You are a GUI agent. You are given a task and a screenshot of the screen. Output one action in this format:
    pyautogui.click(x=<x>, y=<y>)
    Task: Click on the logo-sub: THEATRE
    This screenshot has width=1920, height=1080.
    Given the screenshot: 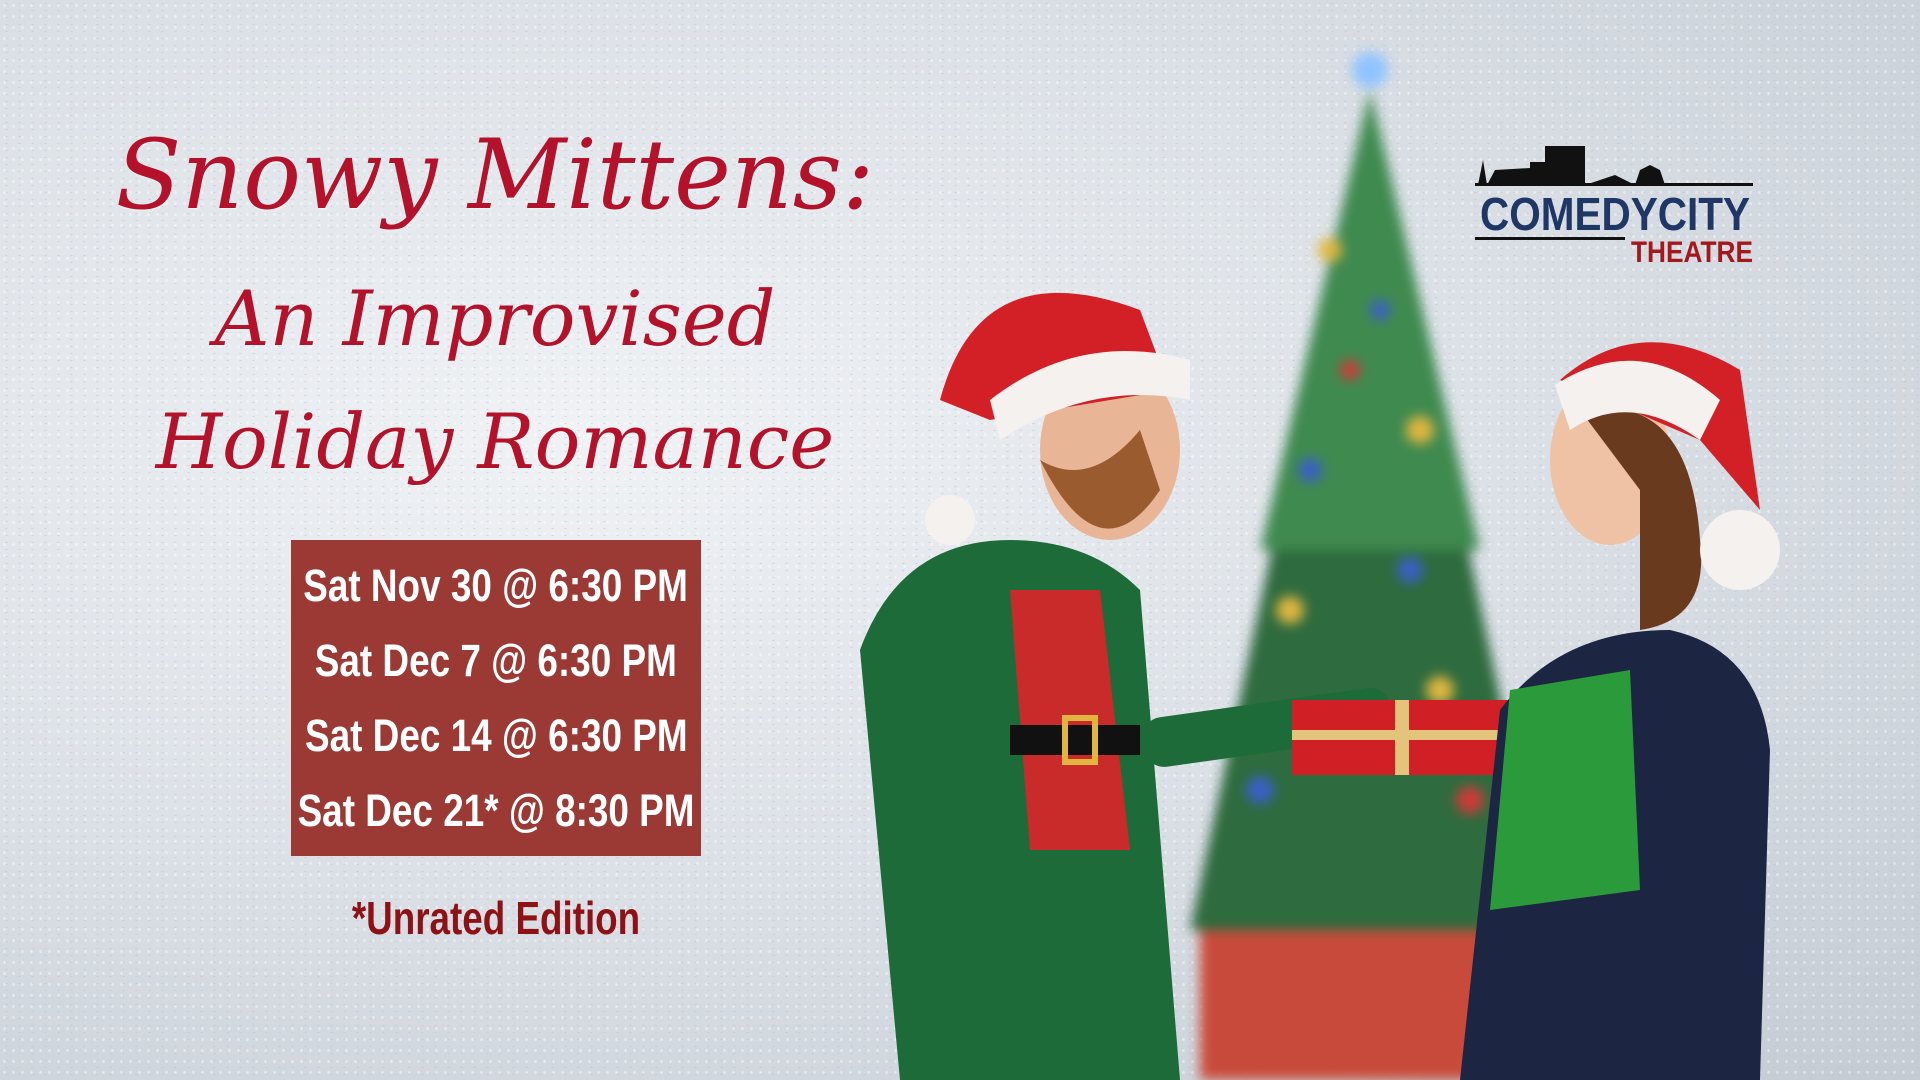 What is the action you would take?
    pyautogui.click(x=1692, y=250)
    